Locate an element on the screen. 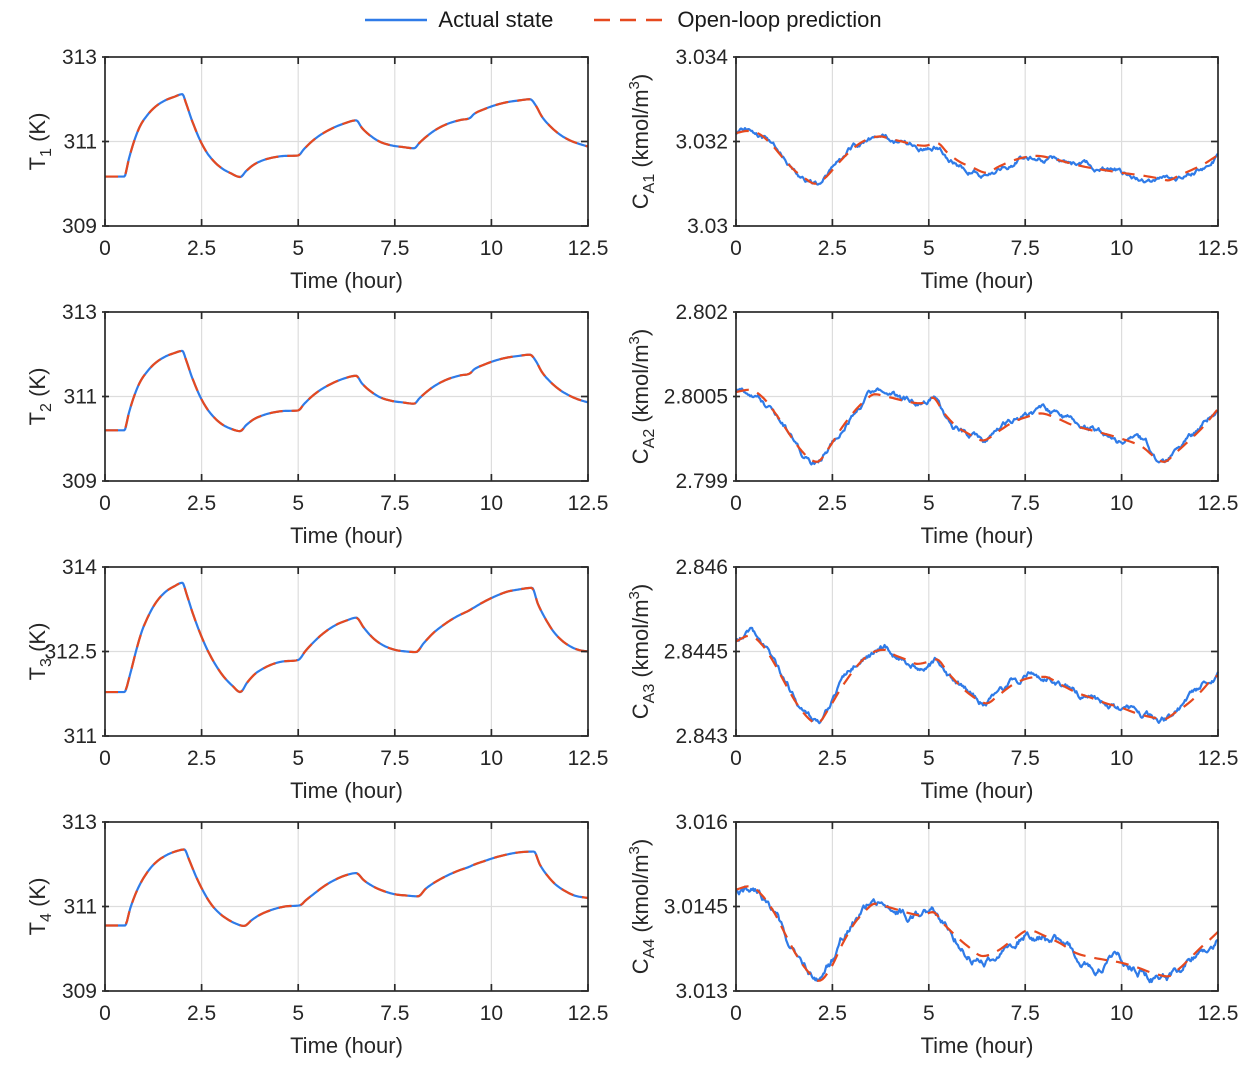 The width and height of the screenshot is (1246, 1076). y-tick-label: 314 is located at coordinates (79, 567).